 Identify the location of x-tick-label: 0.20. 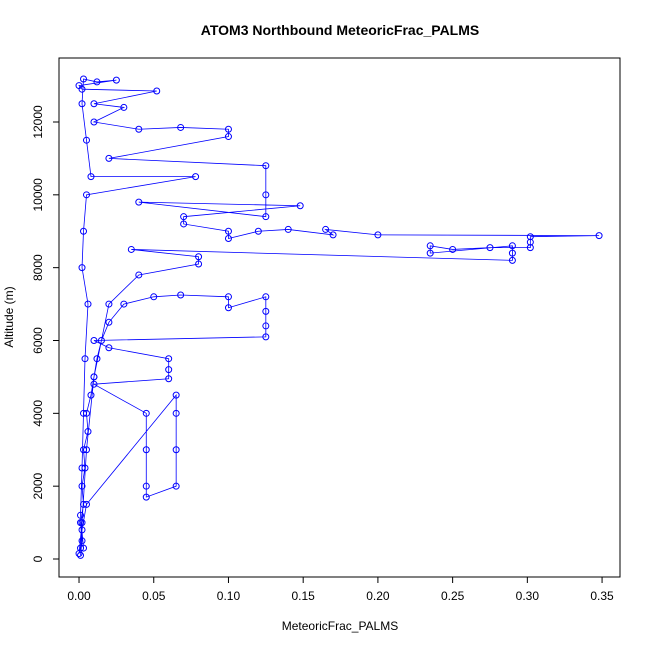
(378, 596).